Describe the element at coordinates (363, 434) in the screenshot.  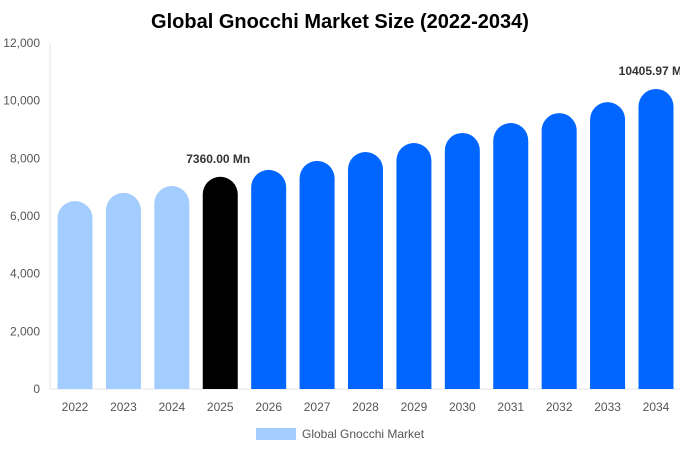
I see `legend-label: Global Gnocchi Market` at that location.